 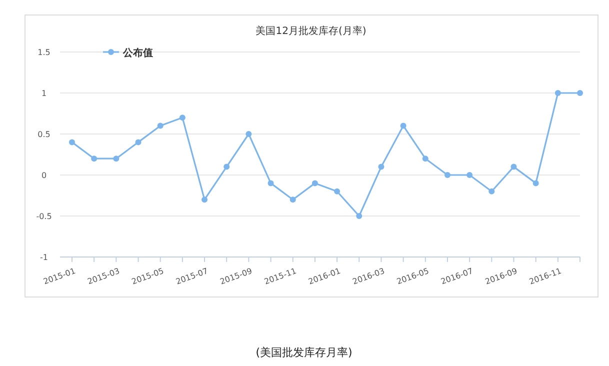 I want to click on chart-title: 美国12月批发库存(月率), so click(x=311, y=31).